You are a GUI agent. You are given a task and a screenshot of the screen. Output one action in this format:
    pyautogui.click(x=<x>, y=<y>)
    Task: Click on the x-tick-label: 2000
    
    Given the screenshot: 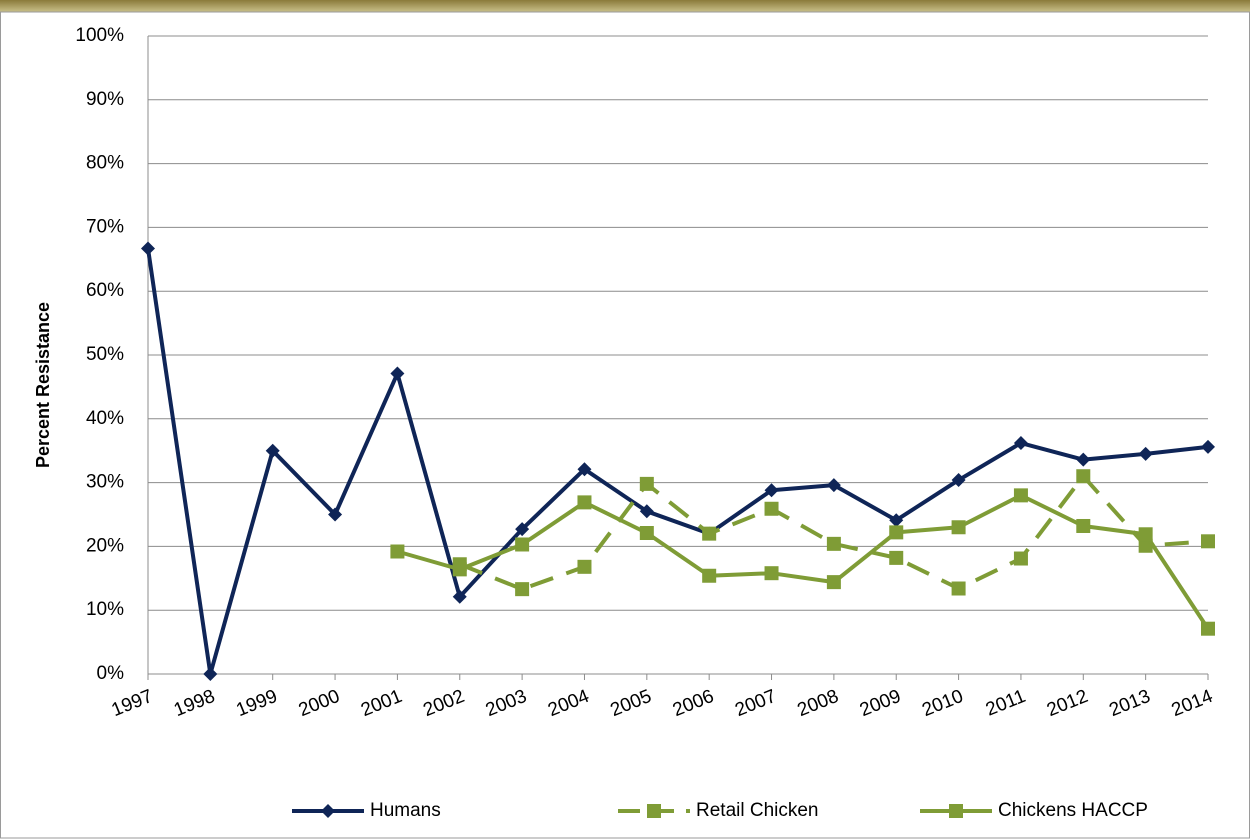 What is the action you would take?
    pyautogui.click(x=319, y=703)
    